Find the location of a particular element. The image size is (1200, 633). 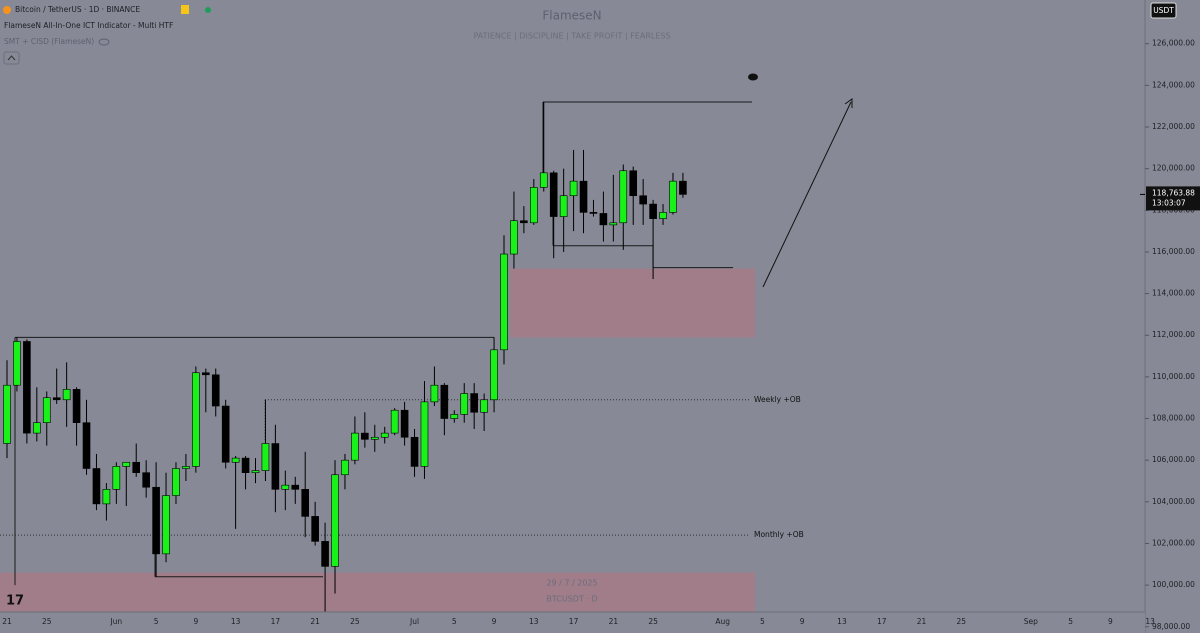

status-icon is located at coordinates (208, 10).